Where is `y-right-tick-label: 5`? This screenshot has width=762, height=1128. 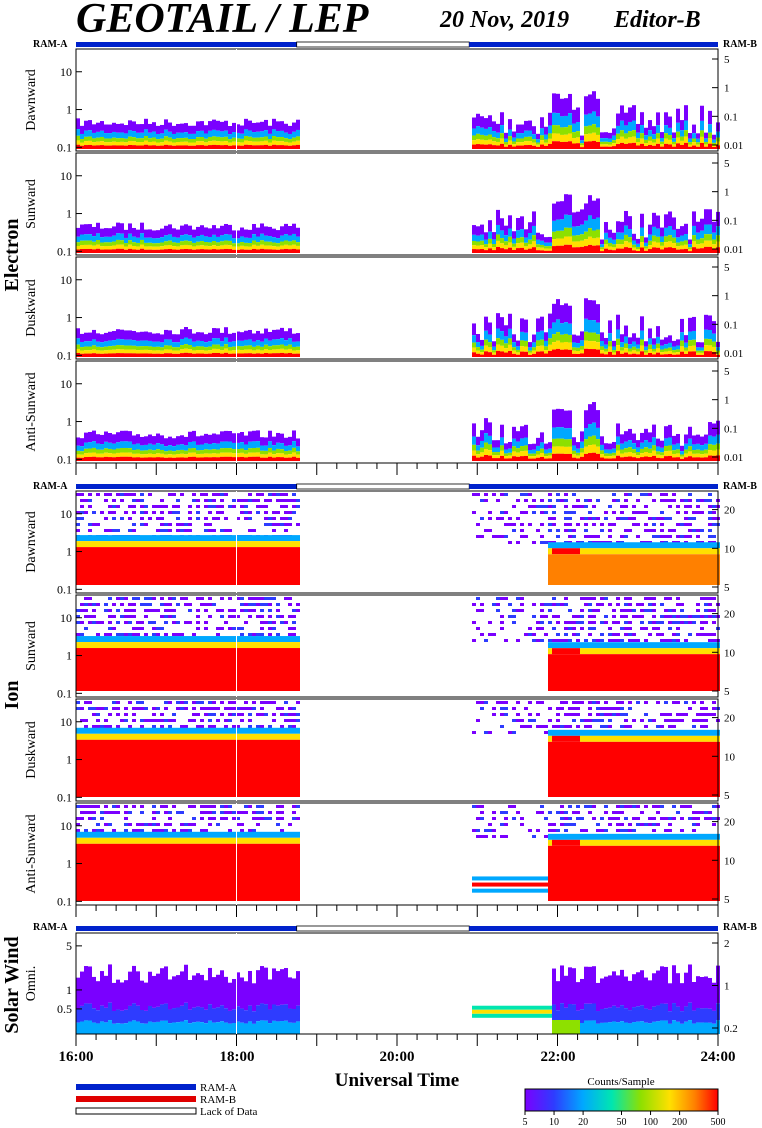
y-right-tick-label: 5 is located at coordinates (727, 372).